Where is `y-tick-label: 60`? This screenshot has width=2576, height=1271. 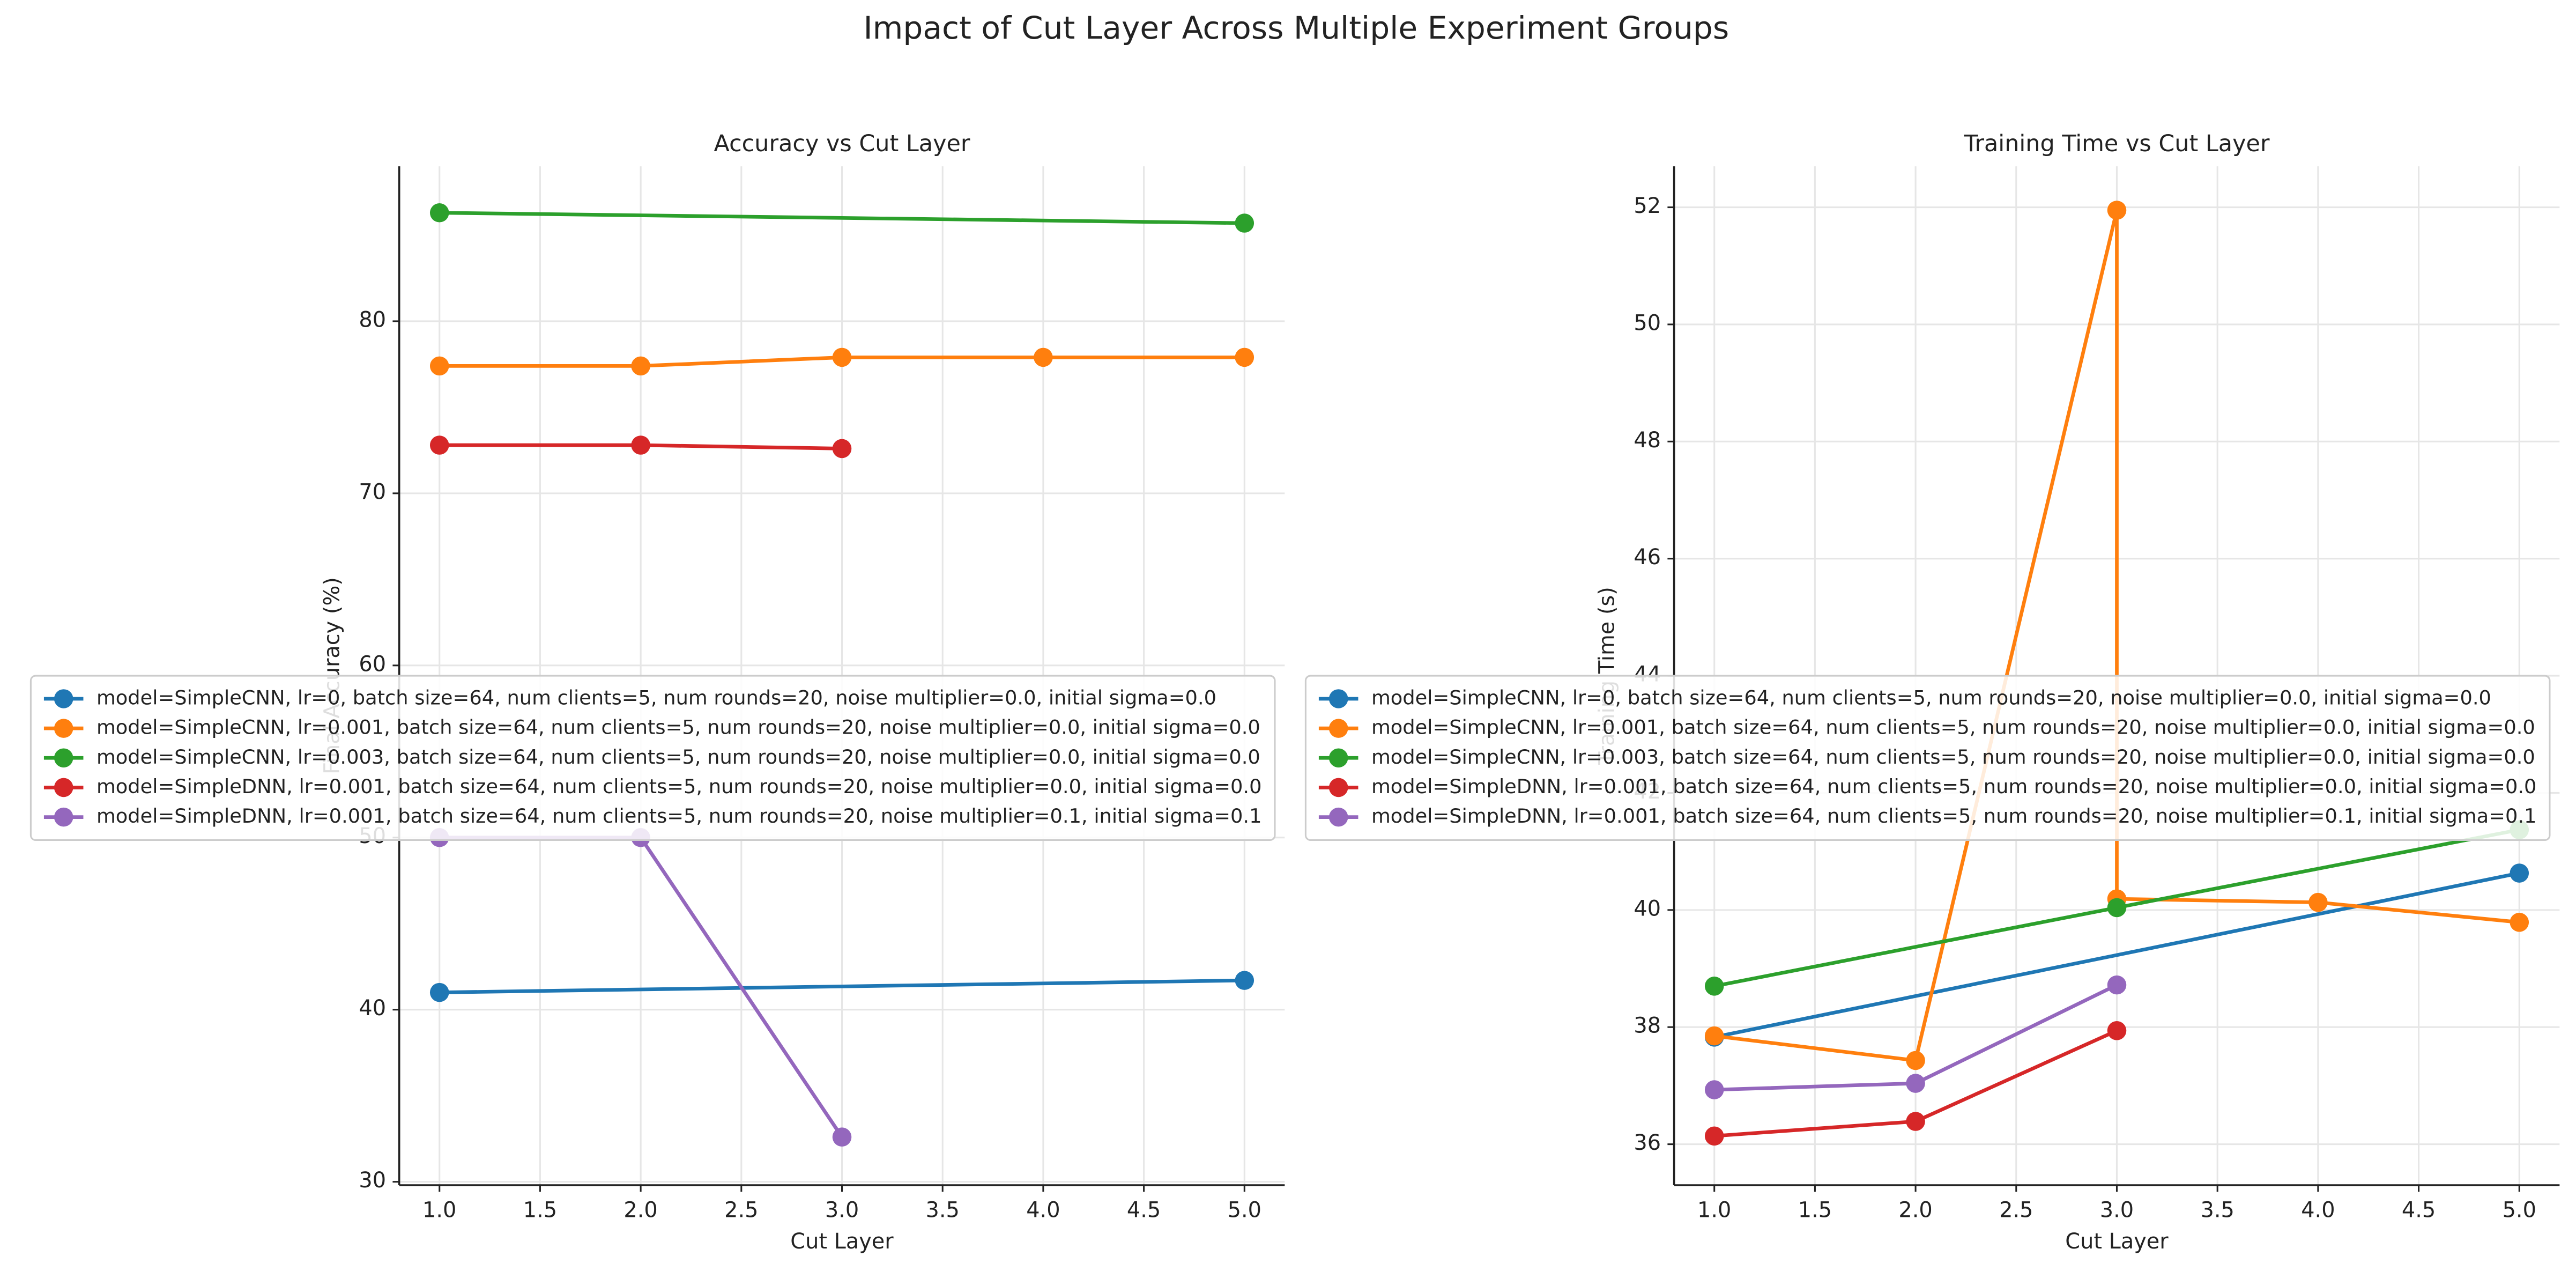
y-tick-label: 60 is located at coordinates (372, 664).